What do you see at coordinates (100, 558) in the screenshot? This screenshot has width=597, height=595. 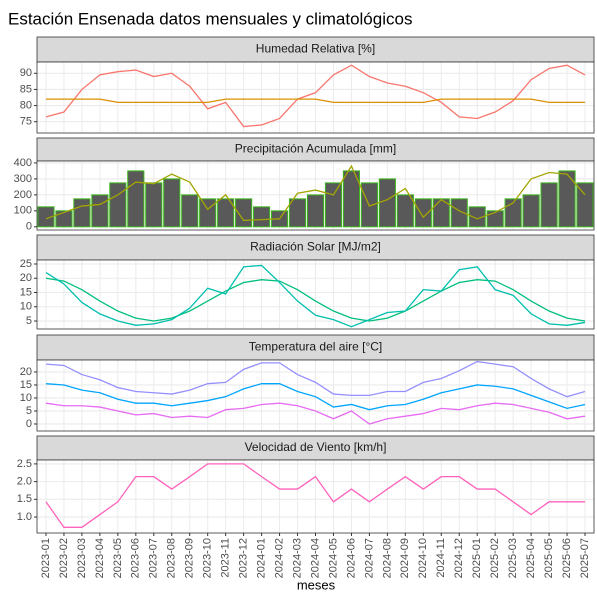 I see `x-tick-label: 2023-04` at bounding box center [100, 558].